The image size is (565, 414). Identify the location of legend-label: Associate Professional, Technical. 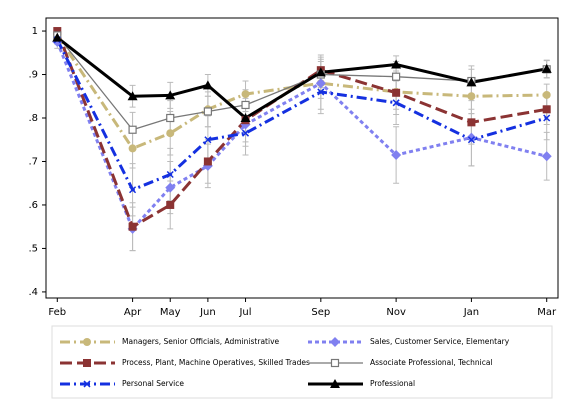
(431, 362).